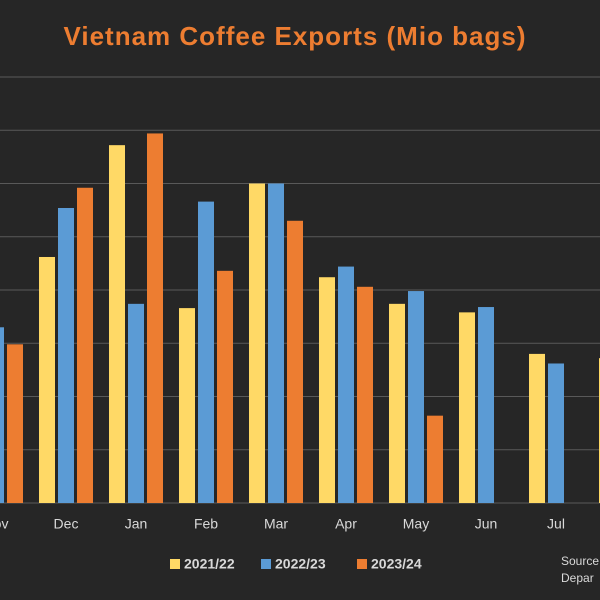  Describe the element at coordinates (276, 524) in the screenshot. I see `x-tick-label: Mar` at that location.